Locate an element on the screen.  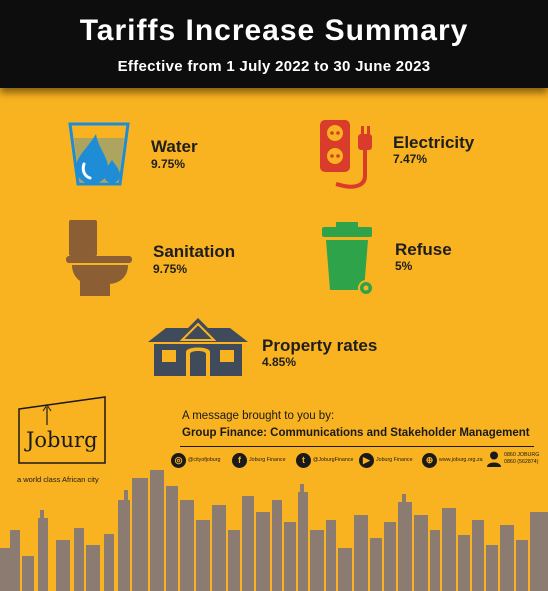
globe-icon: ⊕ is located at coordinates (429, 460).